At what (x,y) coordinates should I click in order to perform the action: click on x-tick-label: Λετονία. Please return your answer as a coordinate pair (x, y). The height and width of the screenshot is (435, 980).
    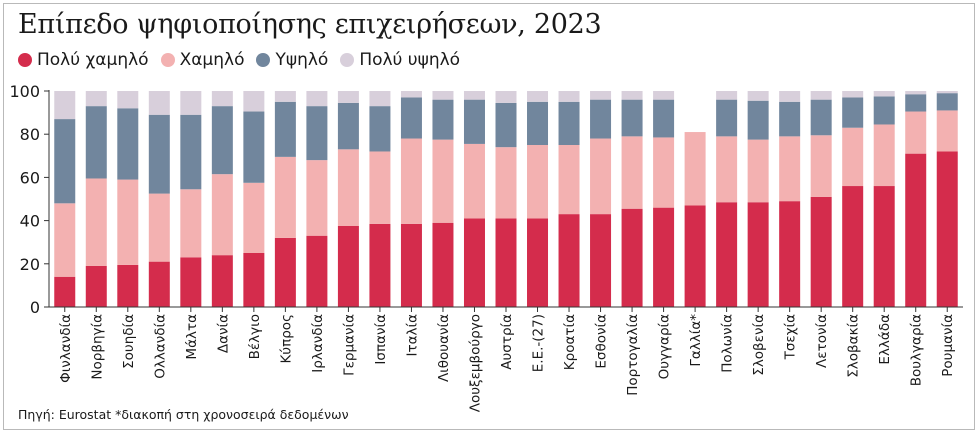
    Looking at the image, I should click on (822, 341).